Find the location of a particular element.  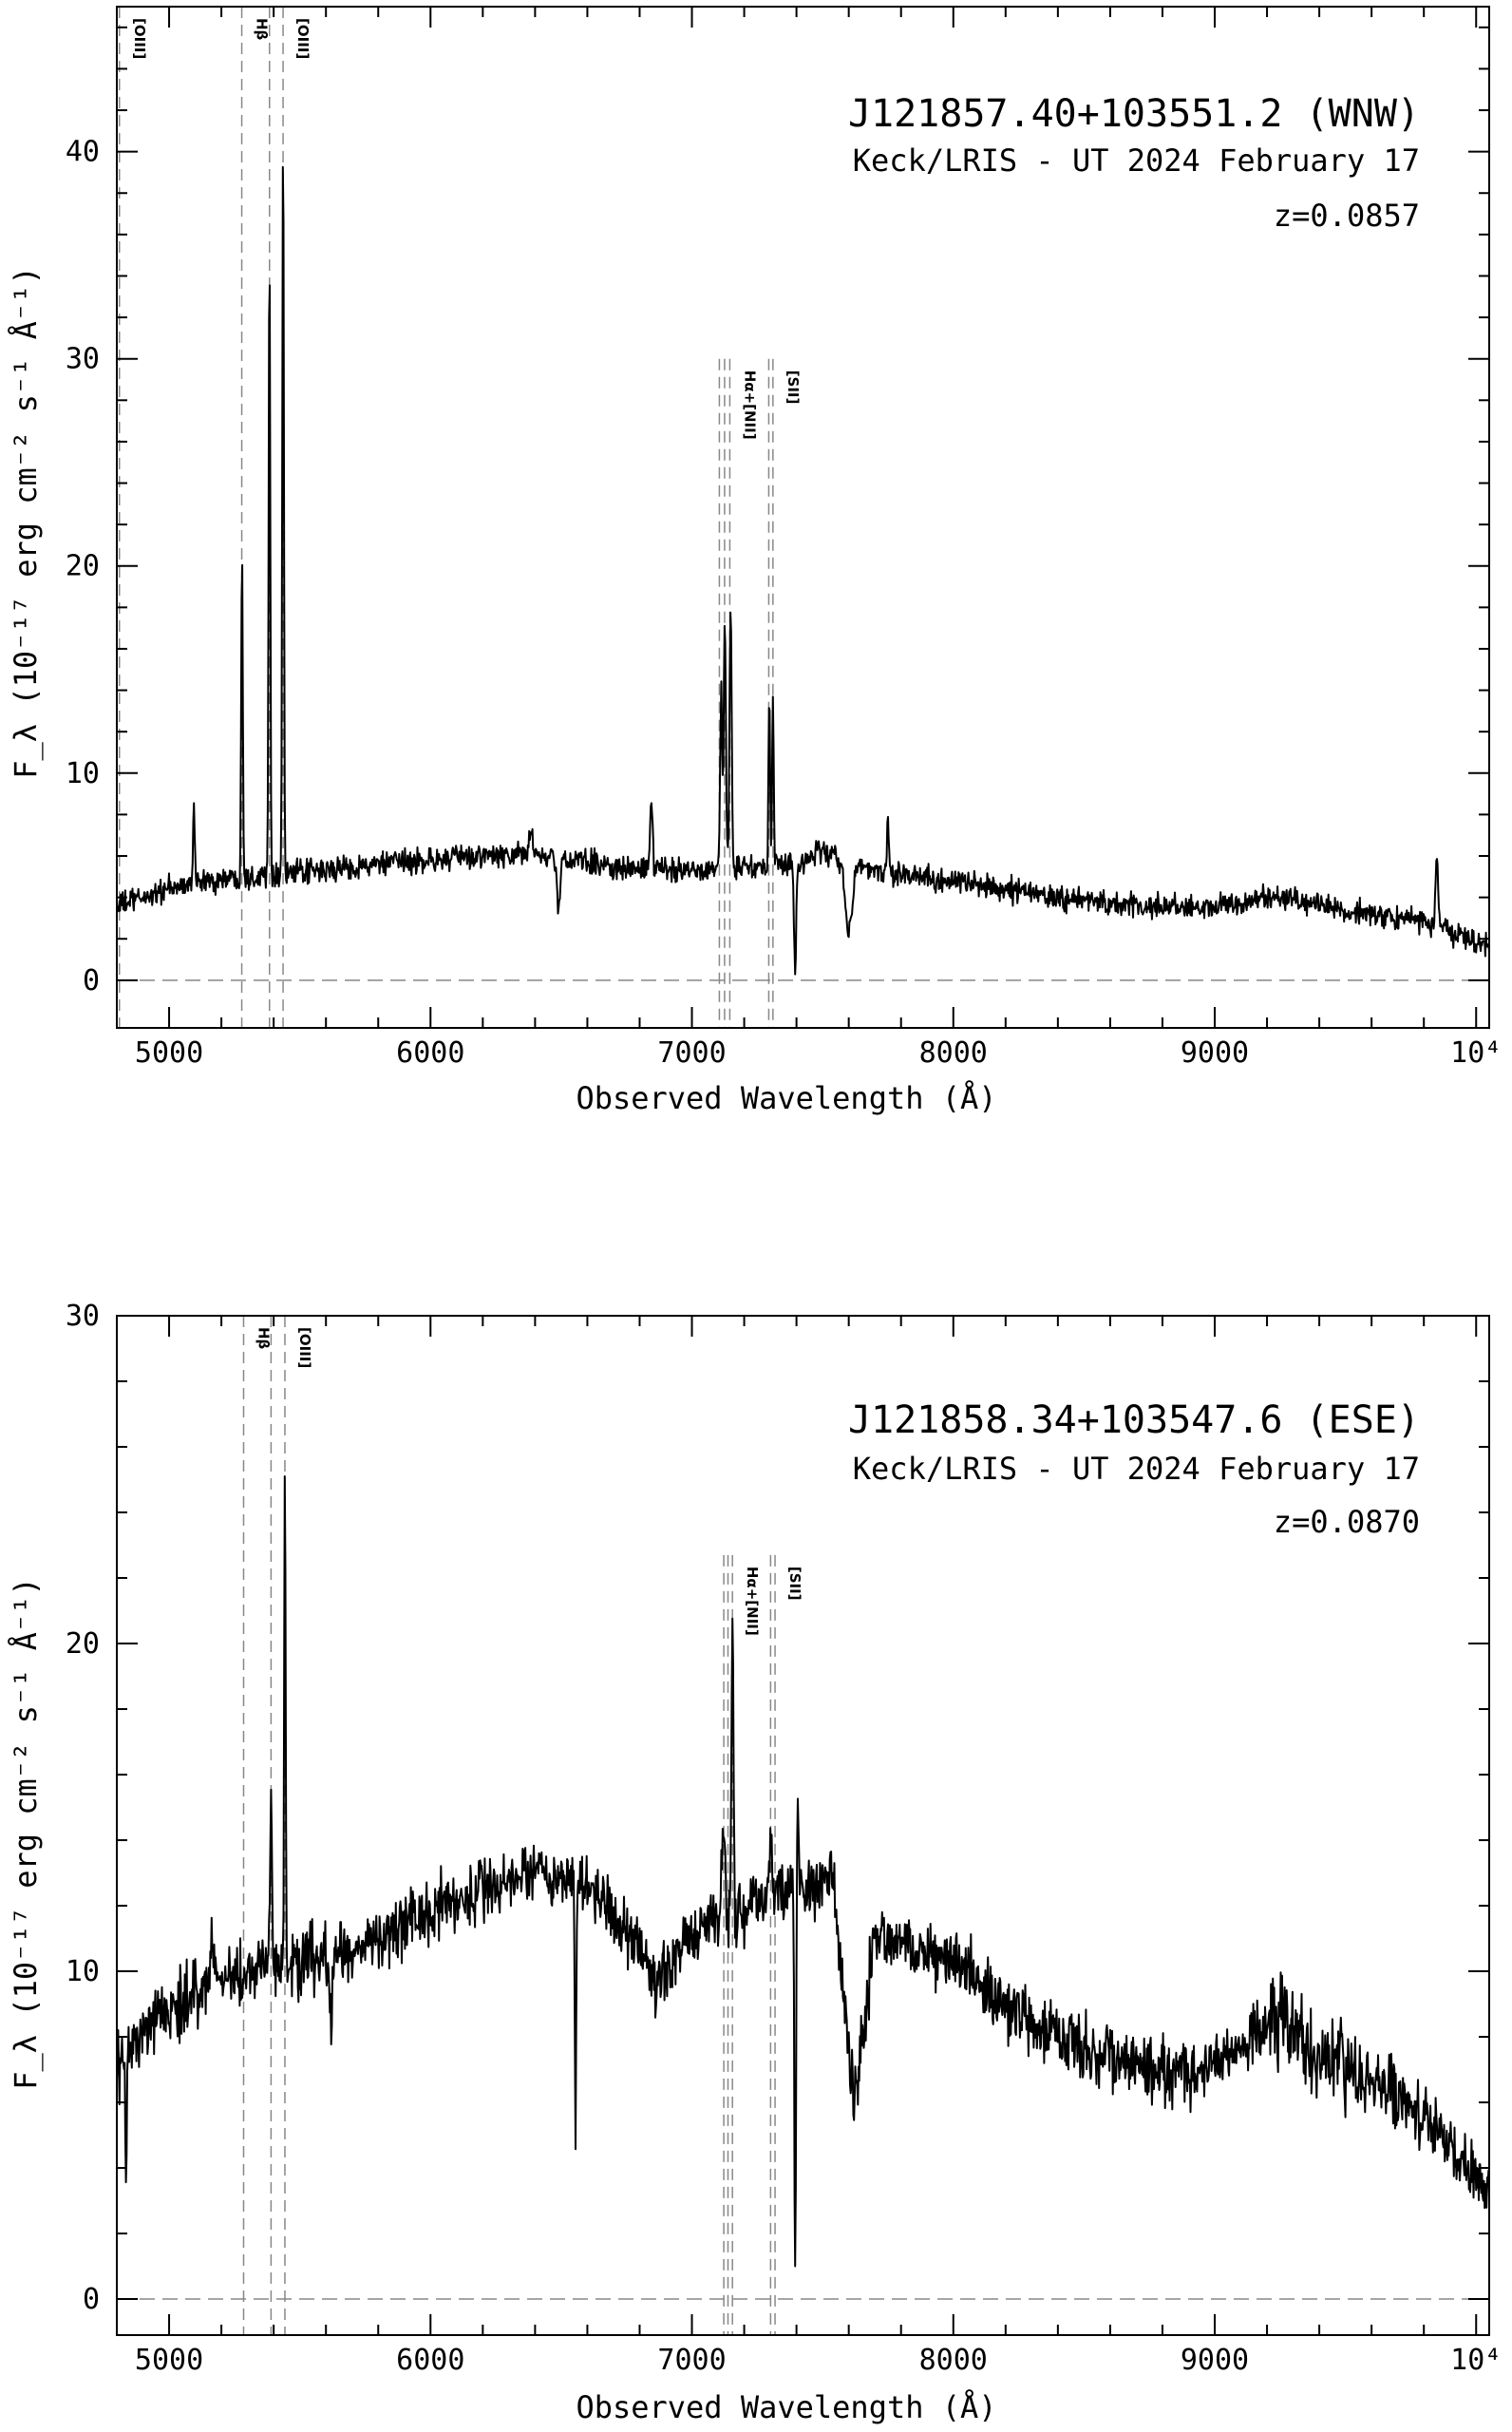

emission-line-labels: [OIII] Hβ [OIII] Hα+[NII] [SII] is located at coordinates (467, 229).